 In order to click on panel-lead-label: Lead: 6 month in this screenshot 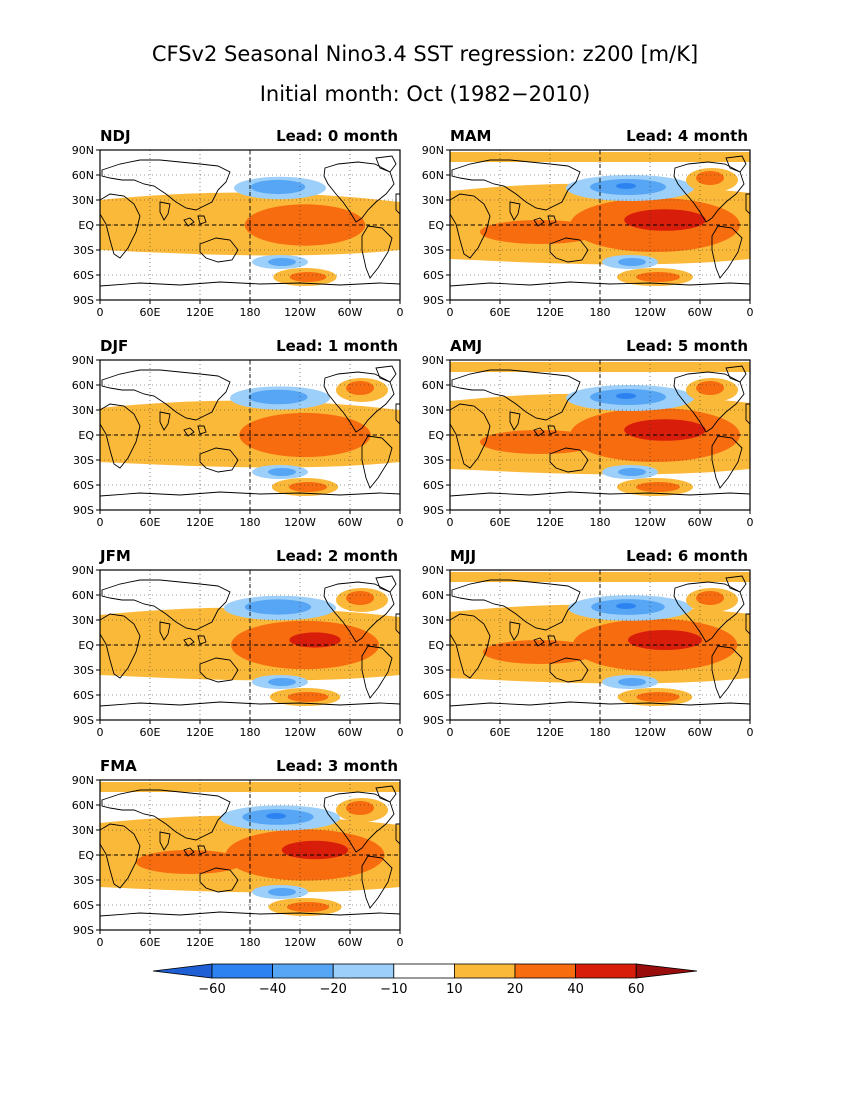, I will do `click(687, 556)`.